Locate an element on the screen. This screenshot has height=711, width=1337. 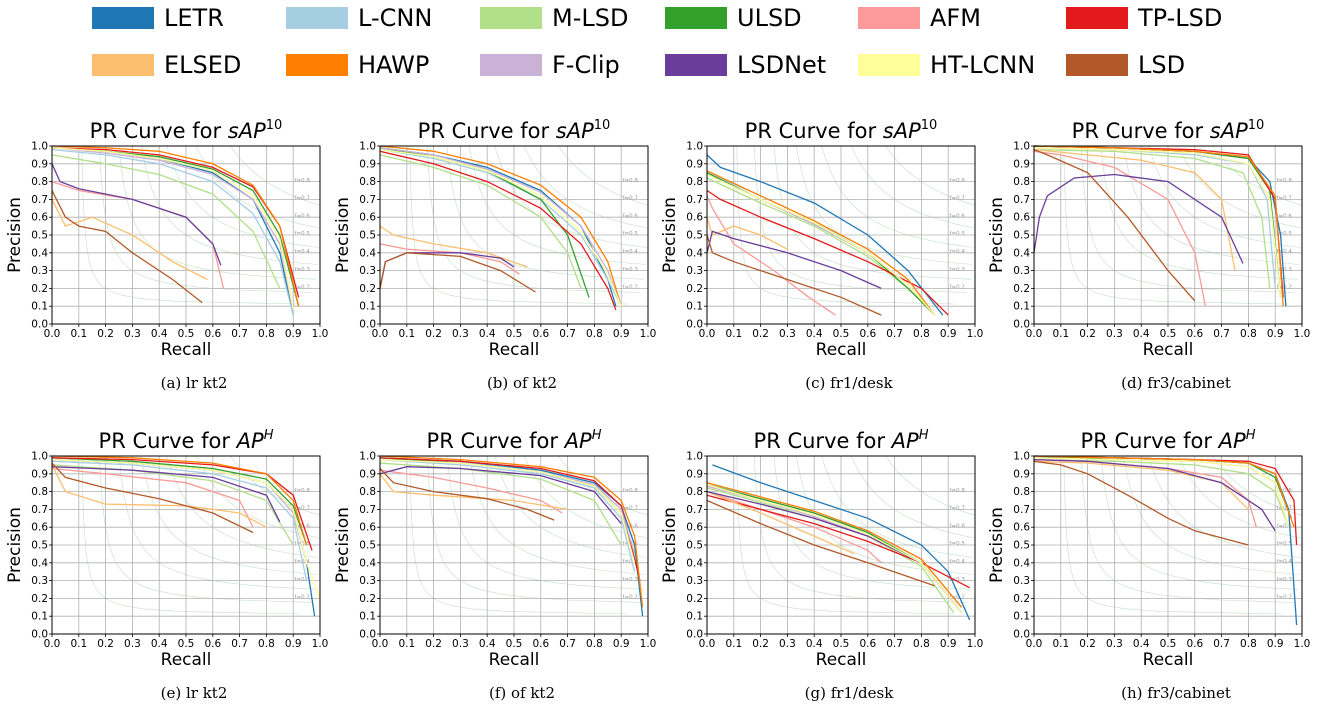
chart-title: PR Curve for sAP10 is located at coordinates (186, 130).